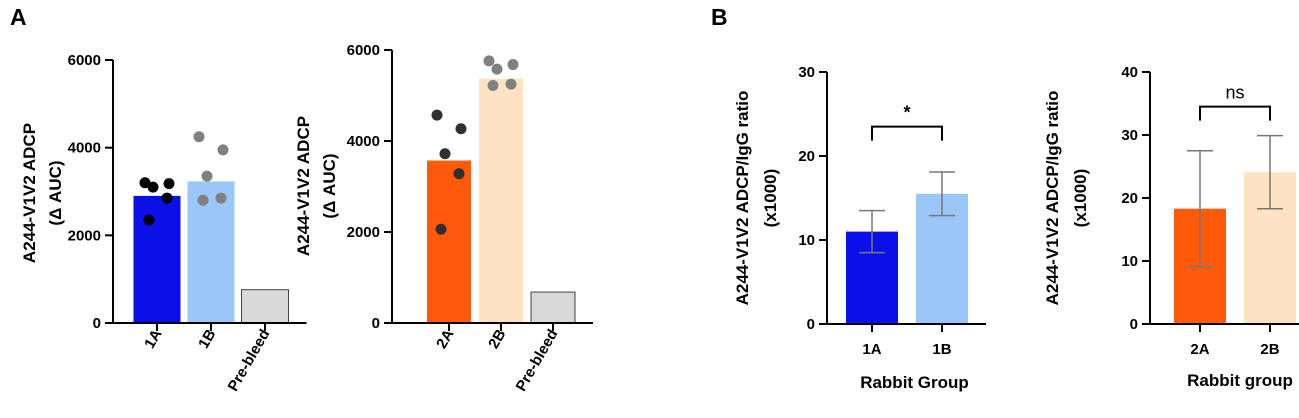  Describe the element at coordinates (18, 17) in the screenshot. I see `panel-letter-a: A` at that location.